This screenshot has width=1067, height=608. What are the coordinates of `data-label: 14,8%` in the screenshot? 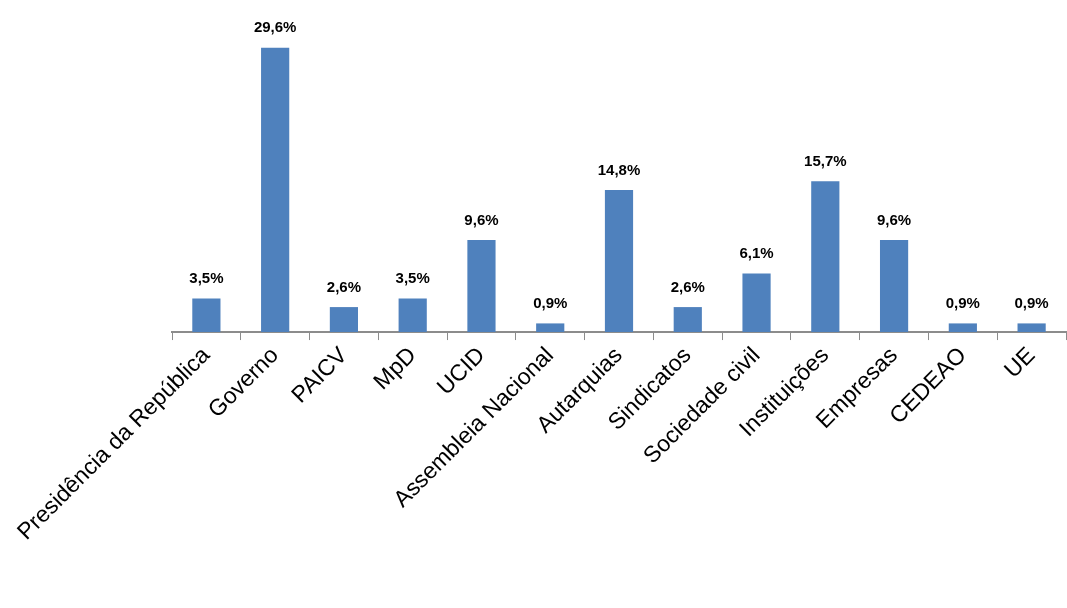 It's located at (619, 169).